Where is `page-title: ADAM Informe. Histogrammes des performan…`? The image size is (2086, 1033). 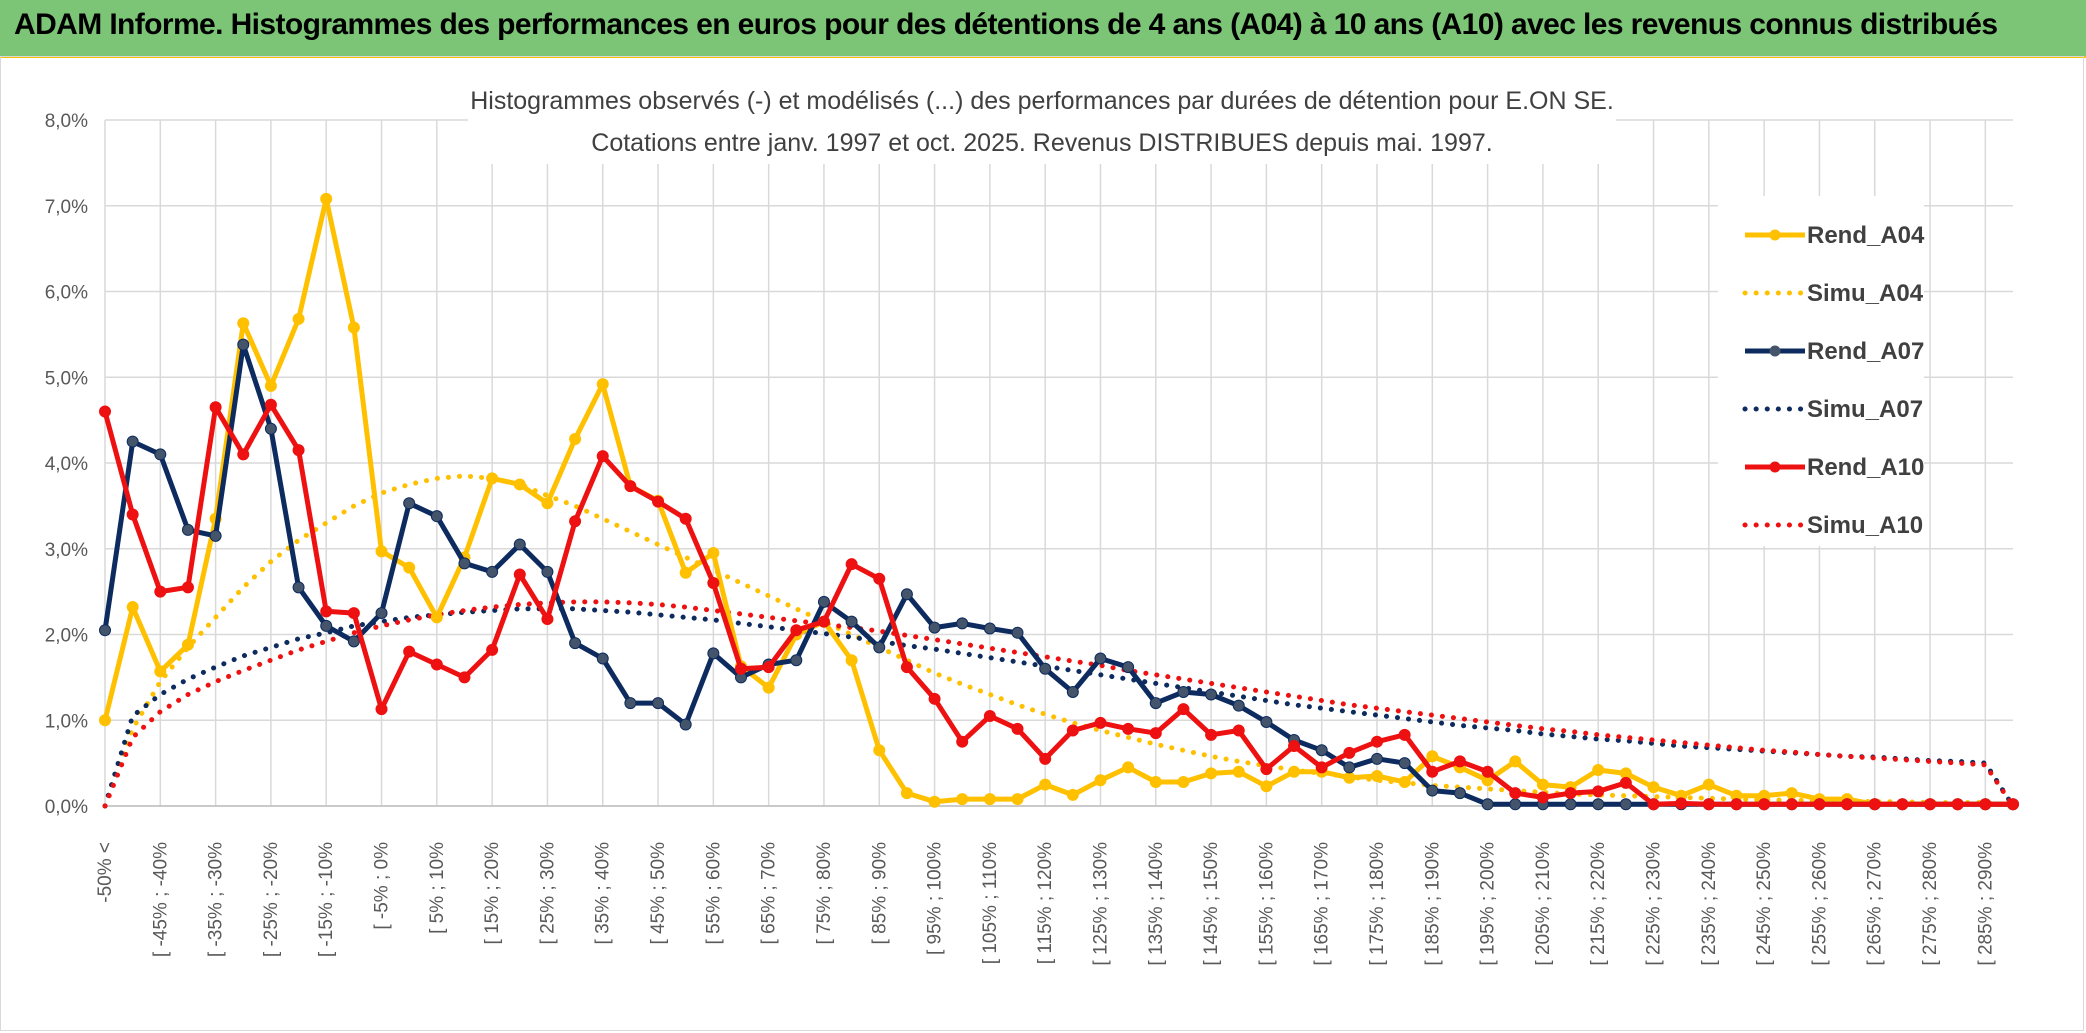
page-title: ADAM Informe. Histogrammes des performan… is located at coordinates (1006, 24).